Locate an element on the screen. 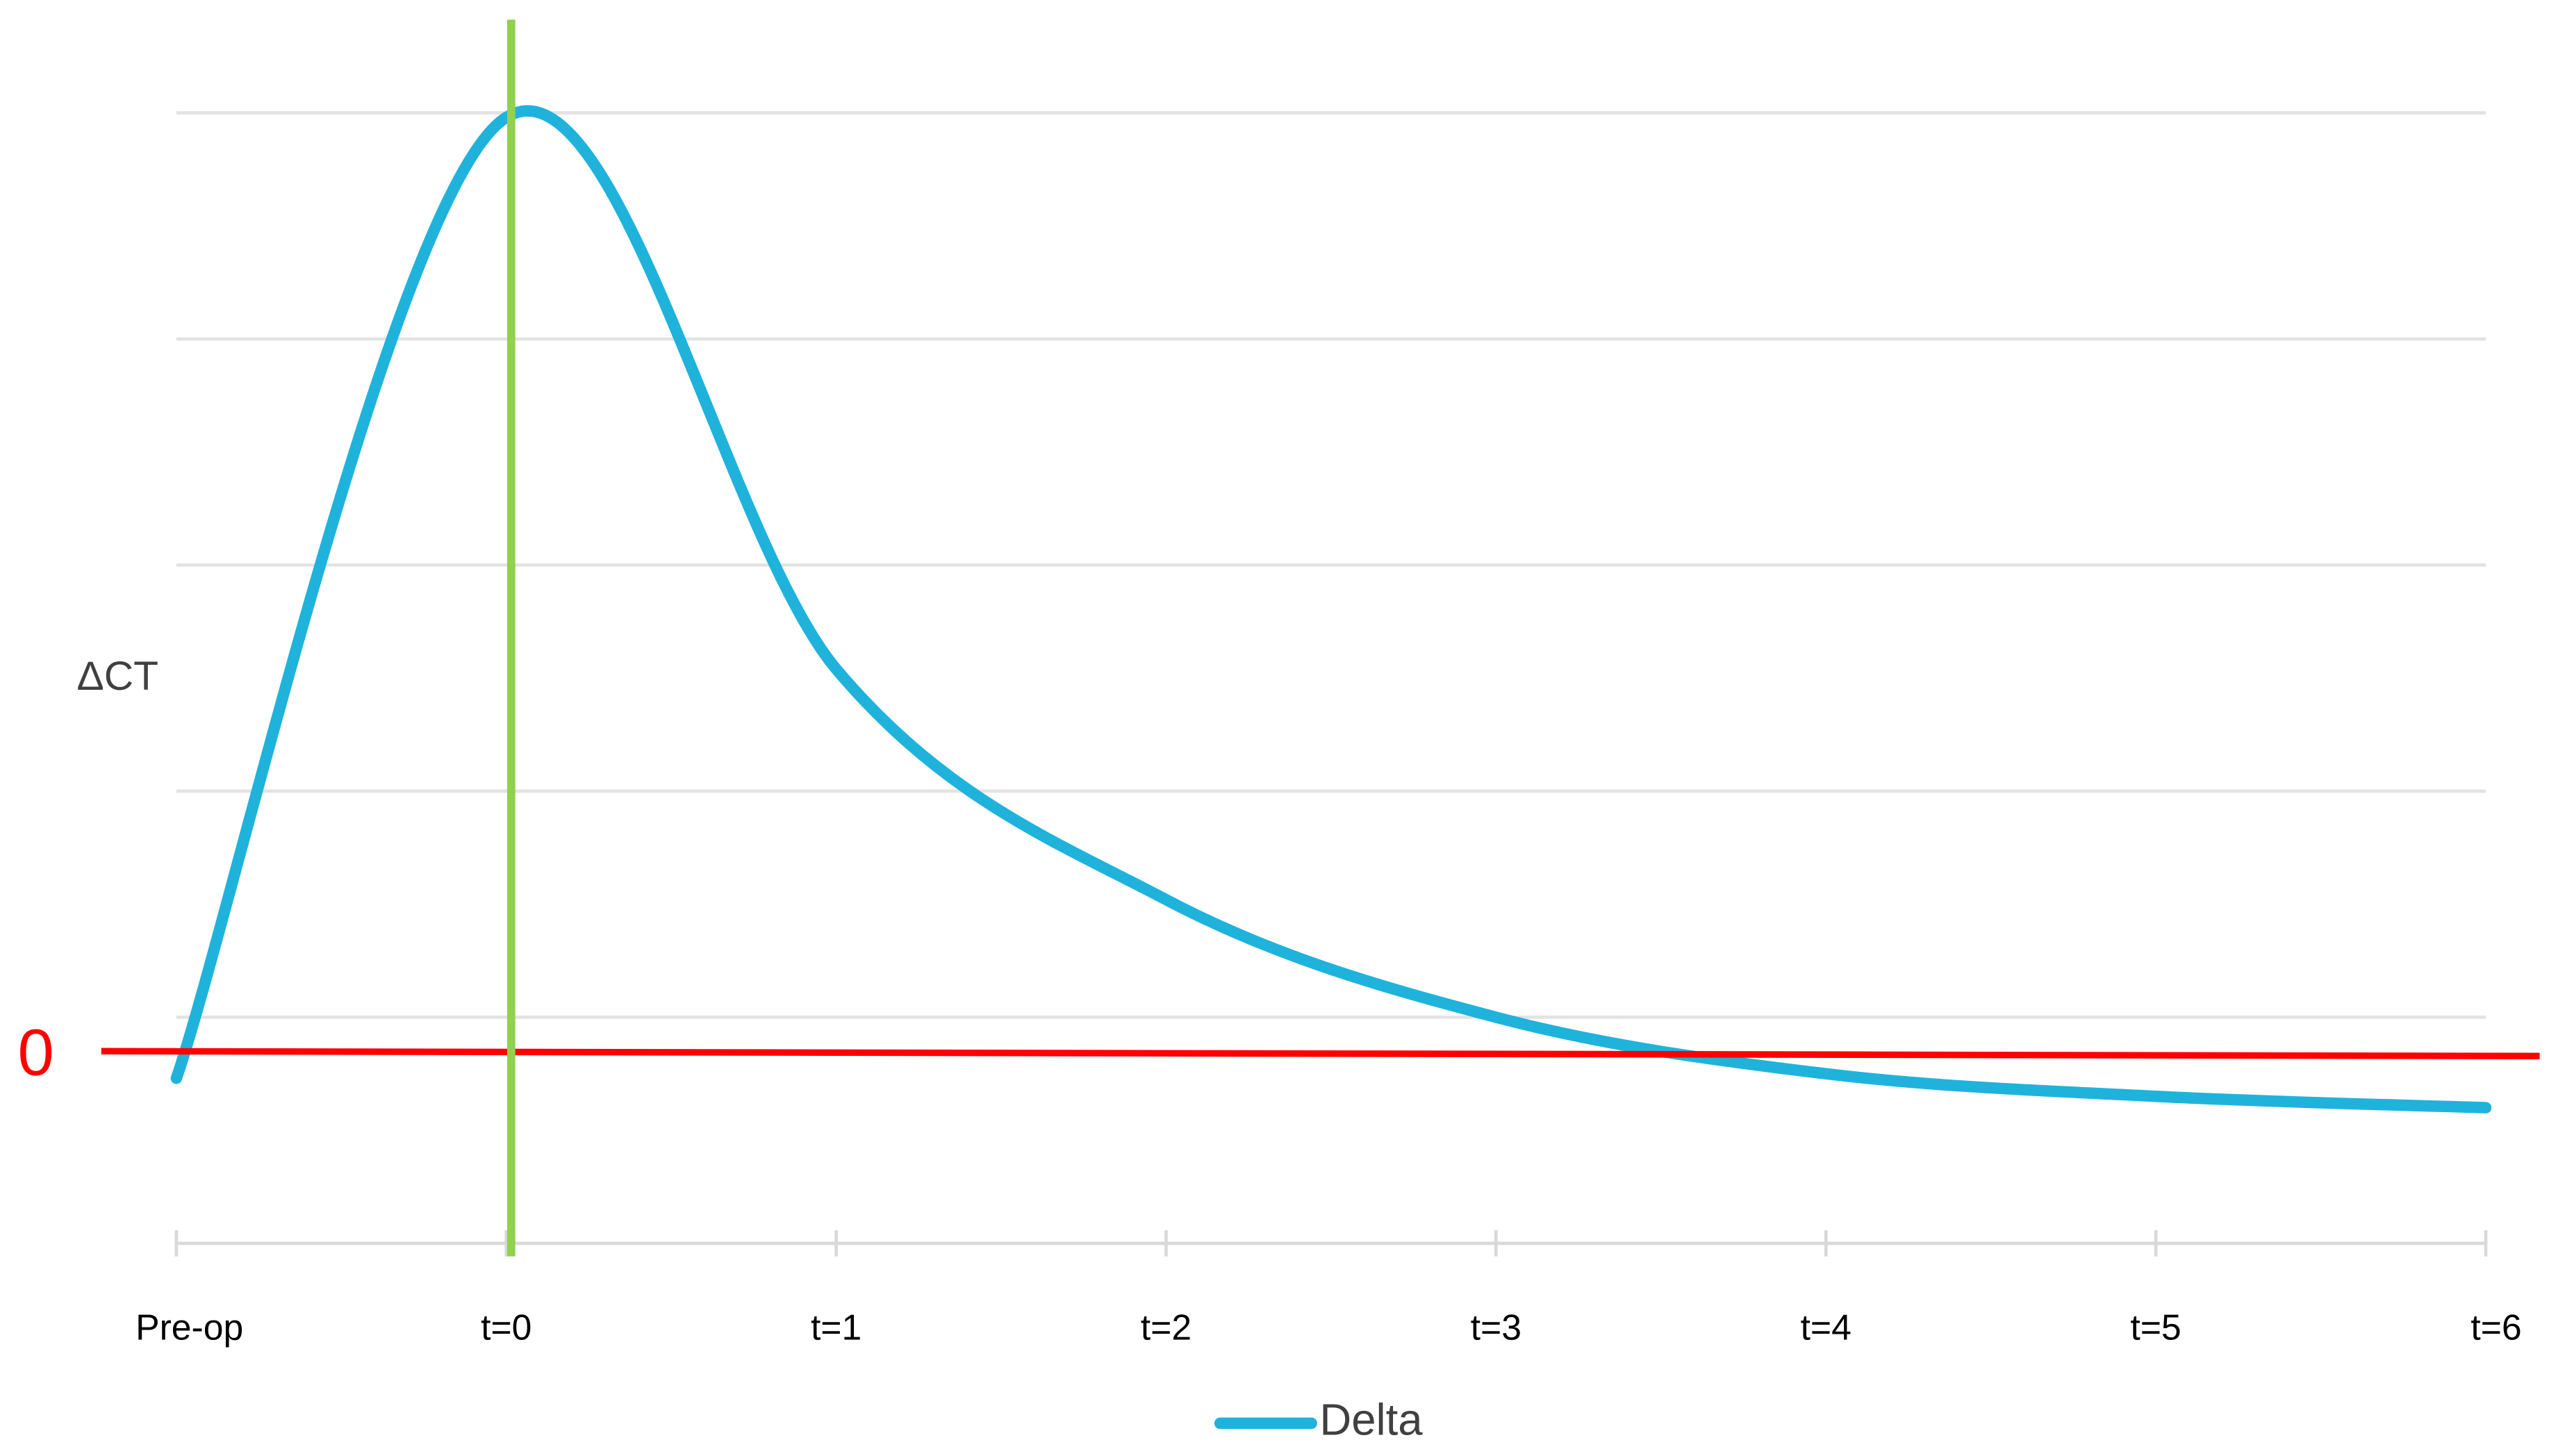 This screenshot has height=1456, width=2556. x-tick-label: Pre-op is located at coordinates (189, 1327).